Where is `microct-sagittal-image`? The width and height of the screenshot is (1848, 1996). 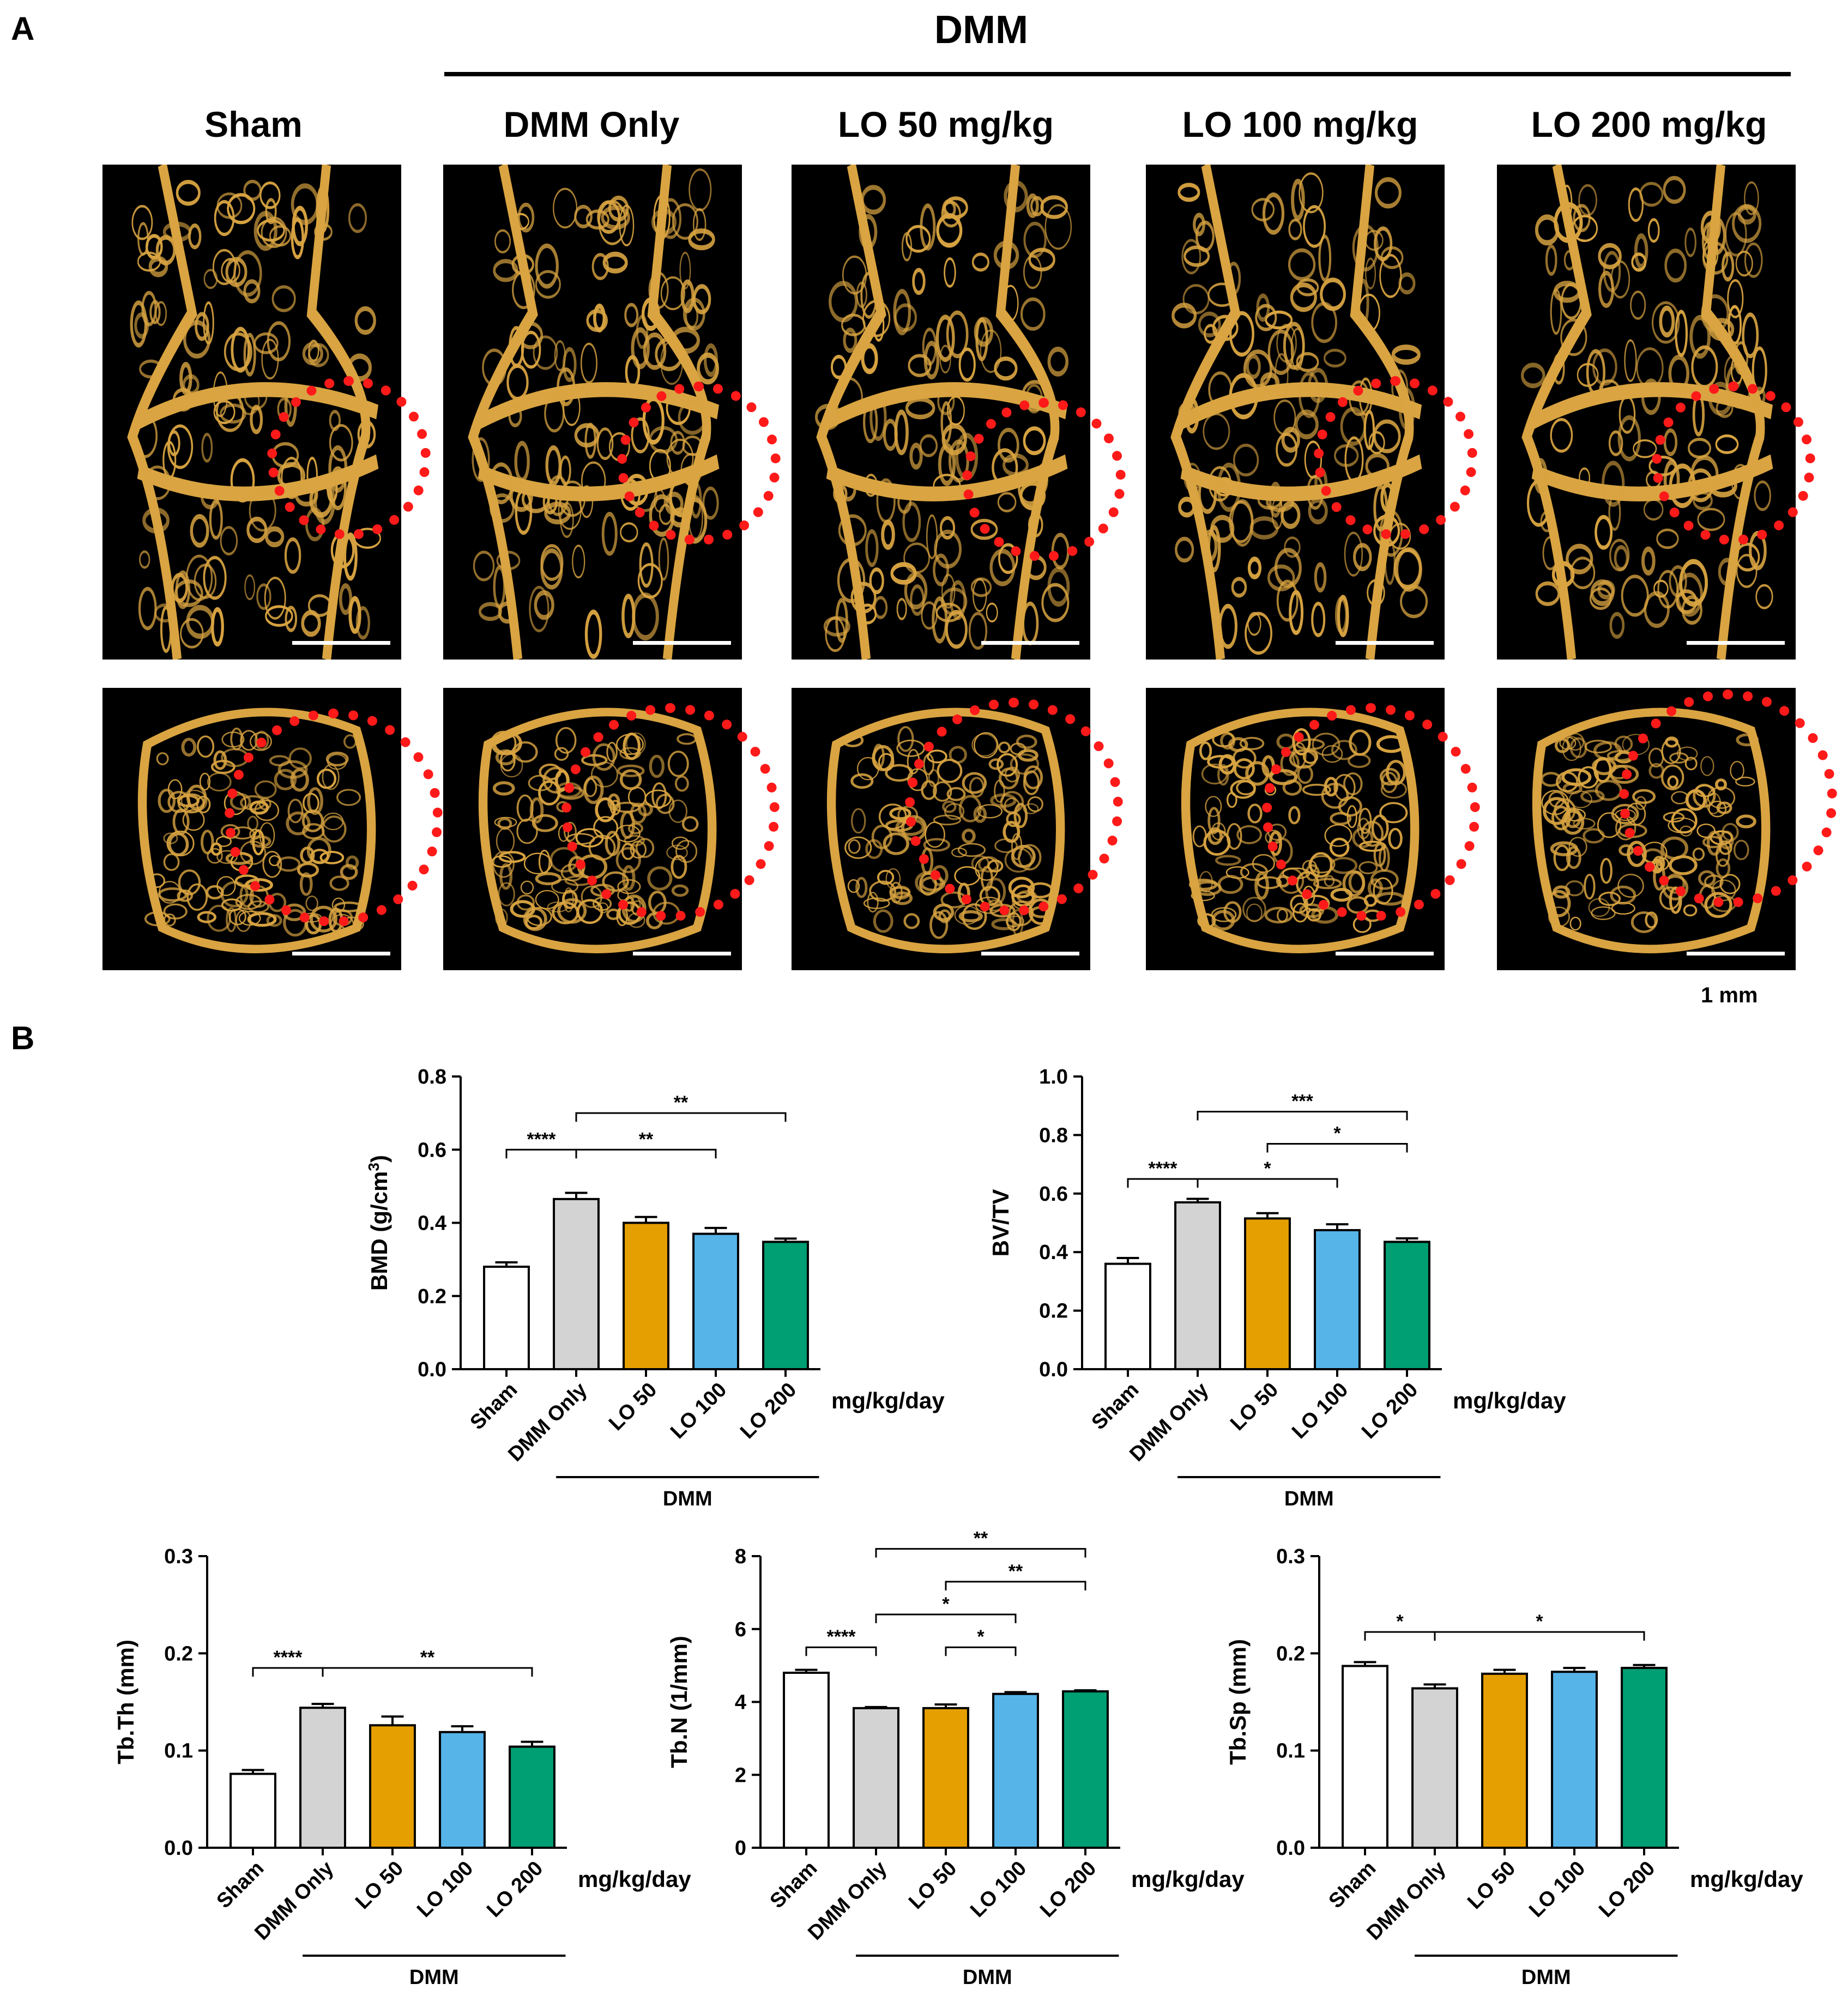 microct-sagittal-image is located at coordinates (1295, 412).